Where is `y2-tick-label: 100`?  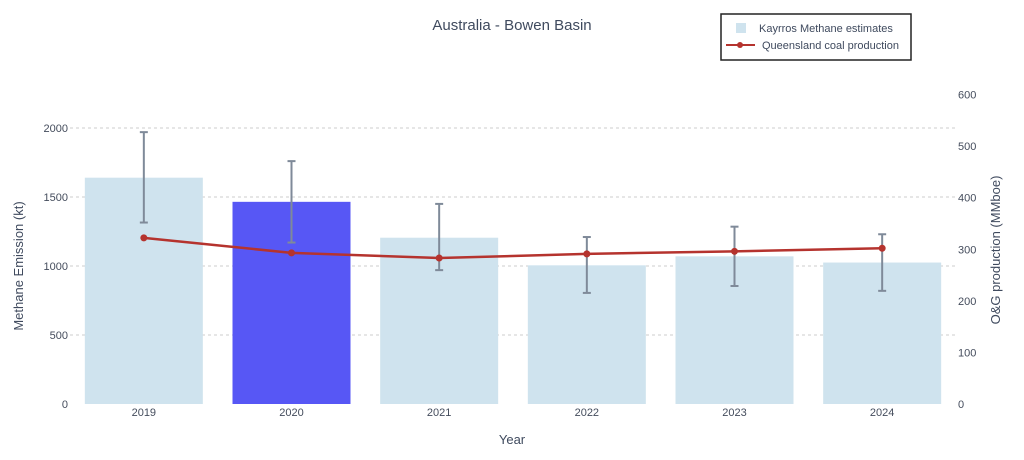
y2-tick-label: 100 is located at coordinates (967, 353).